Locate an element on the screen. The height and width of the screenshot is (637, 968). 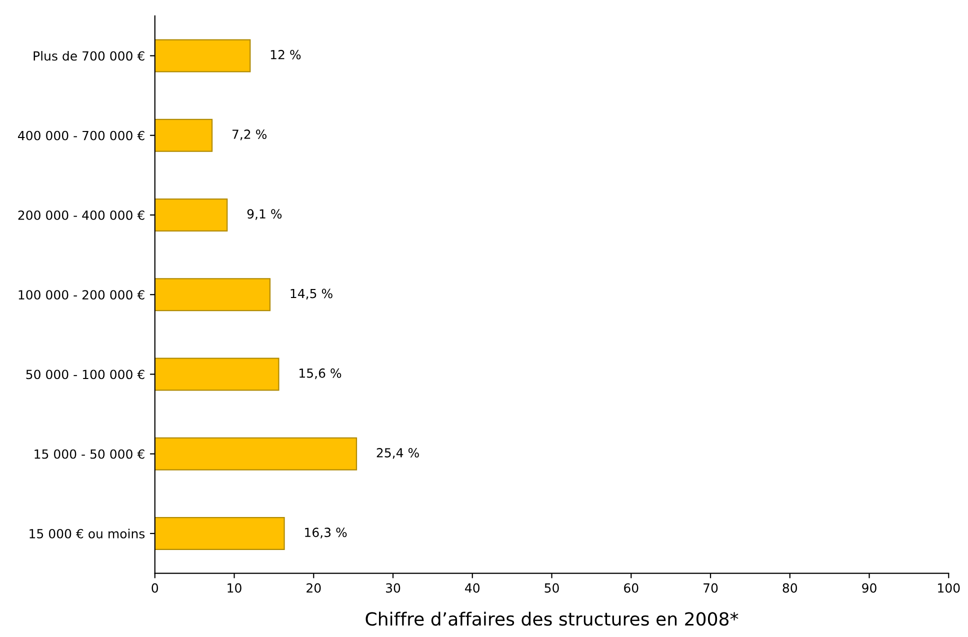
data-label: 7,2 % is located at coordinates (249, 135).